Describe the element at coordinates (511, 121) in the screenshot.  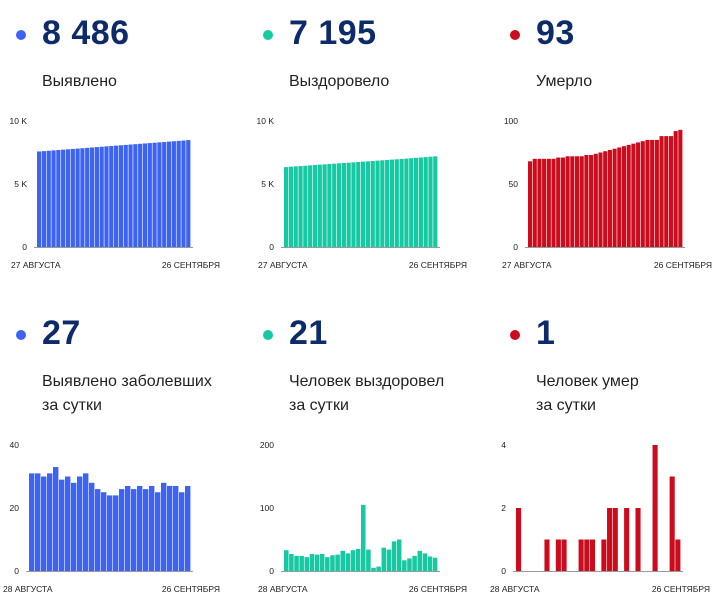
I see `y-tick-label: 100` at that location.